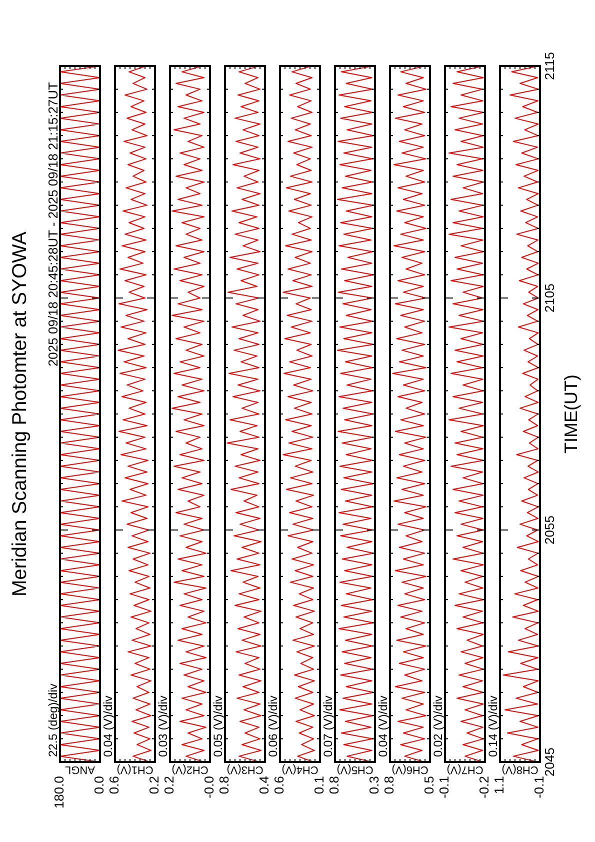 The image size is (595, 842). I want to click on x-axis-title: CH7(V), so click(465, 770).